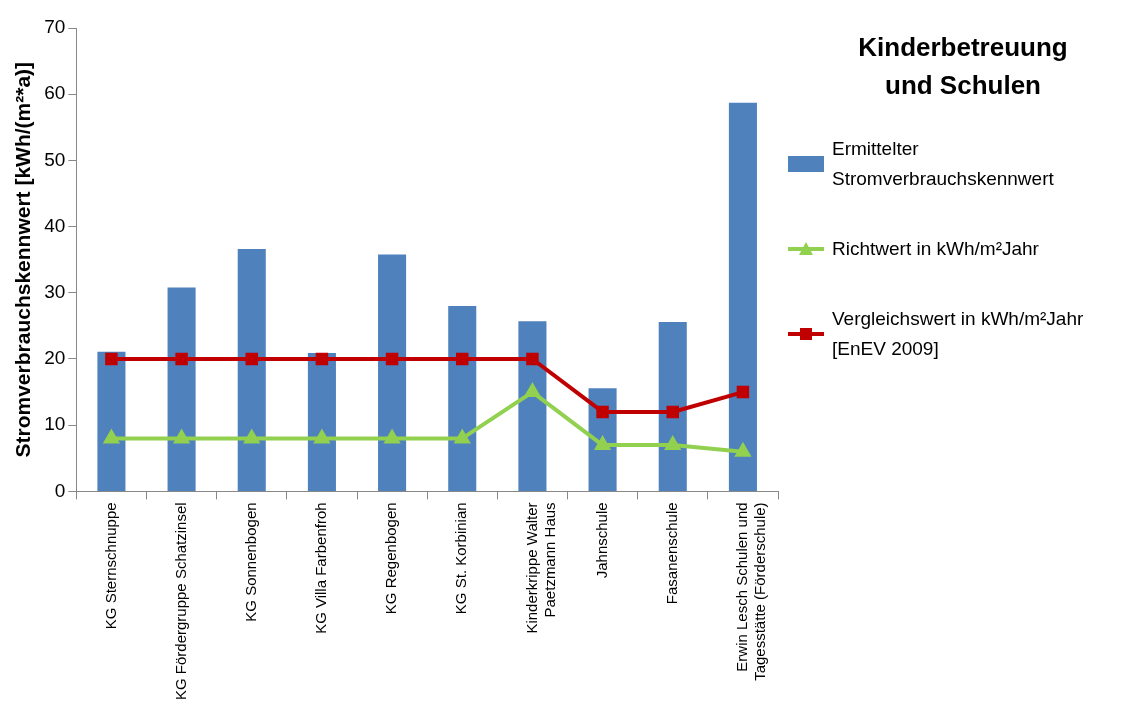 This screenshot has height=711, width=1126. Describe the element at coordinates (958, 334) in the screenshot. I see `legend-label: Vergleichswert in kWh/m²Jahr [EnEV 2009]` at that location.